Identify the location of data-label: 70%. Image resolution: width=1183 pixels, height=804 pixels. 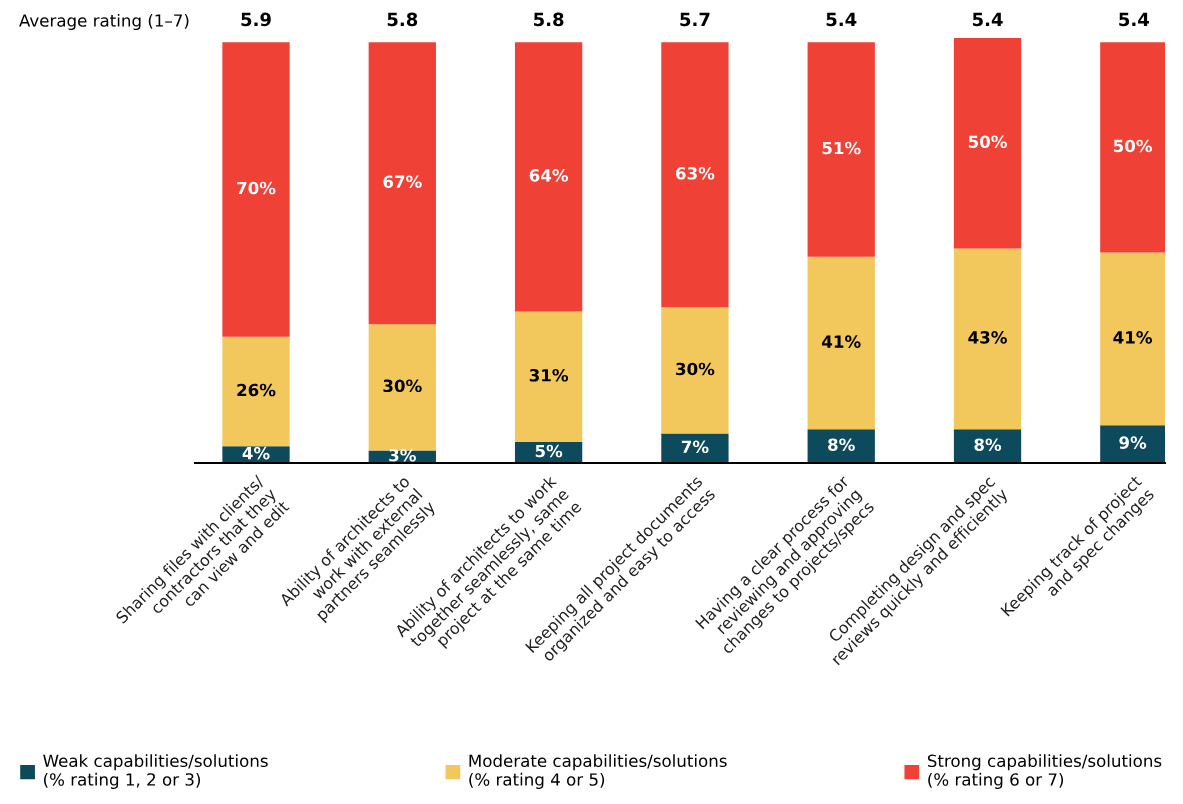
(256, 188).